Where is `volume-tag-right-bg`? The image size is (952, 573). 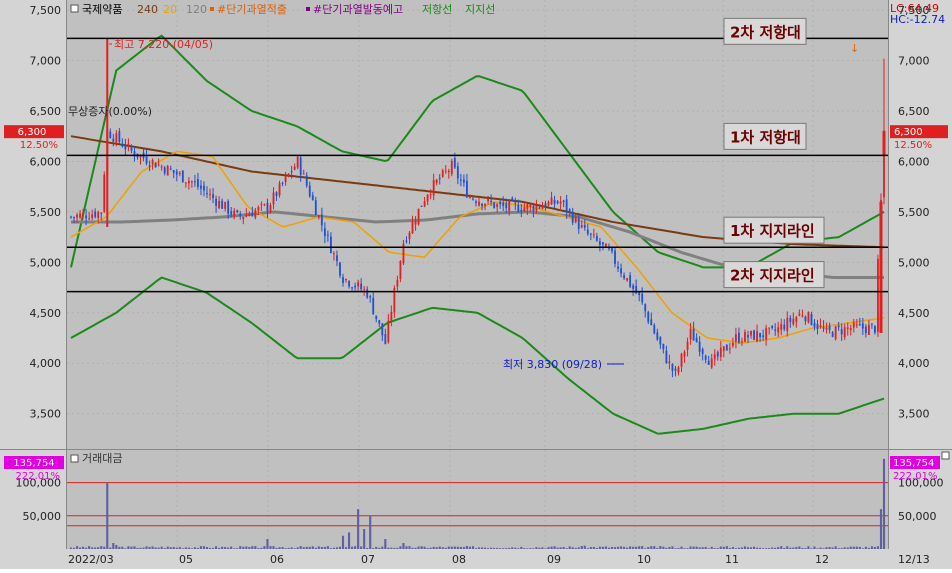
volume-tag-right-bg is located at coordinates (915, 462).